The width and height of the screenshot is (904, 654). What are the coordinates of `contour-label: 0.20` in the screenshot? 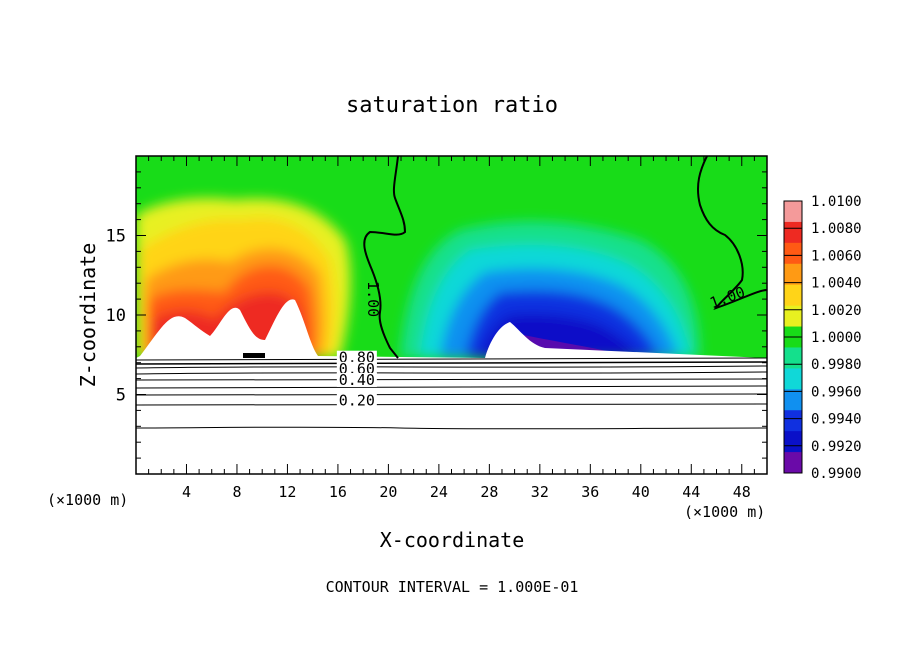 It's located at (357, 401).